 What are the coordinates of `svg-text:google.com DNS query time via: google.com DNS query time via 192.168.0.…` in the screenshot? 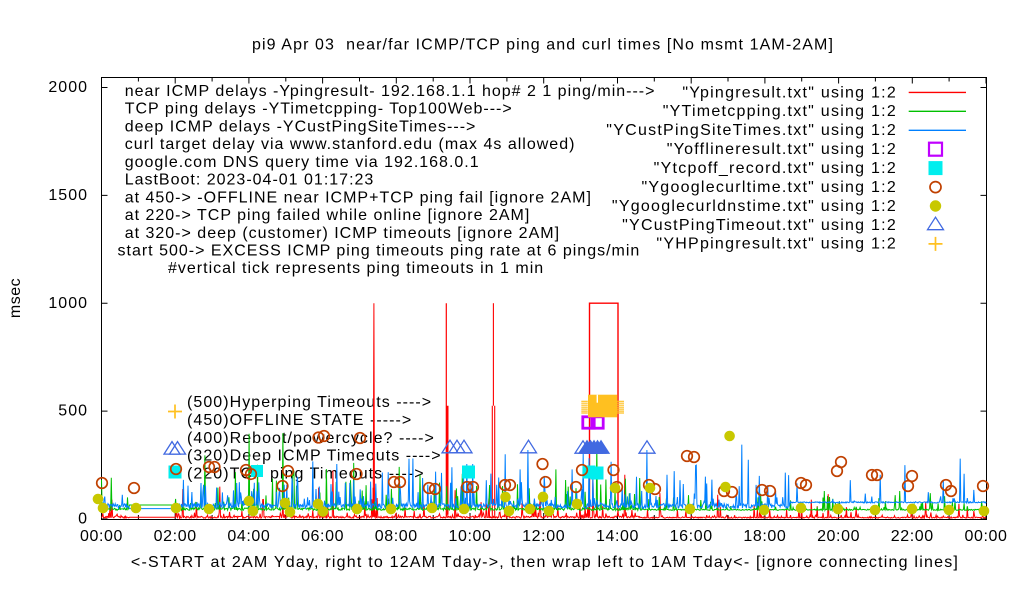 It's located at (302, 162).